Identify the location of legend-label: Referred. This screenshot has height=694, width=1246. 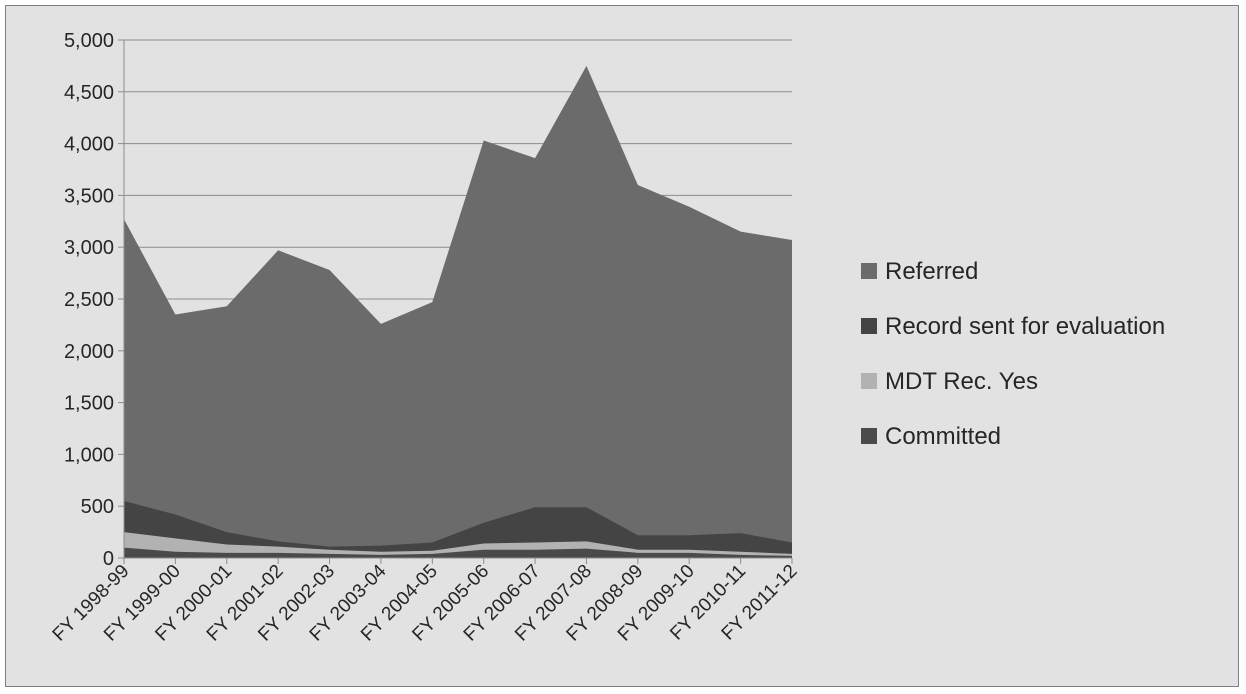
(931, 271).